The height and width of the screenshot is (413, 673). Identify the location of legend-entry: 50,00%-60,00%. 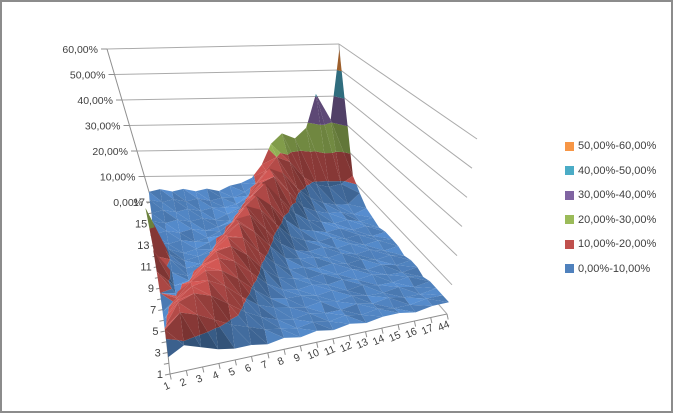
(610, 146).